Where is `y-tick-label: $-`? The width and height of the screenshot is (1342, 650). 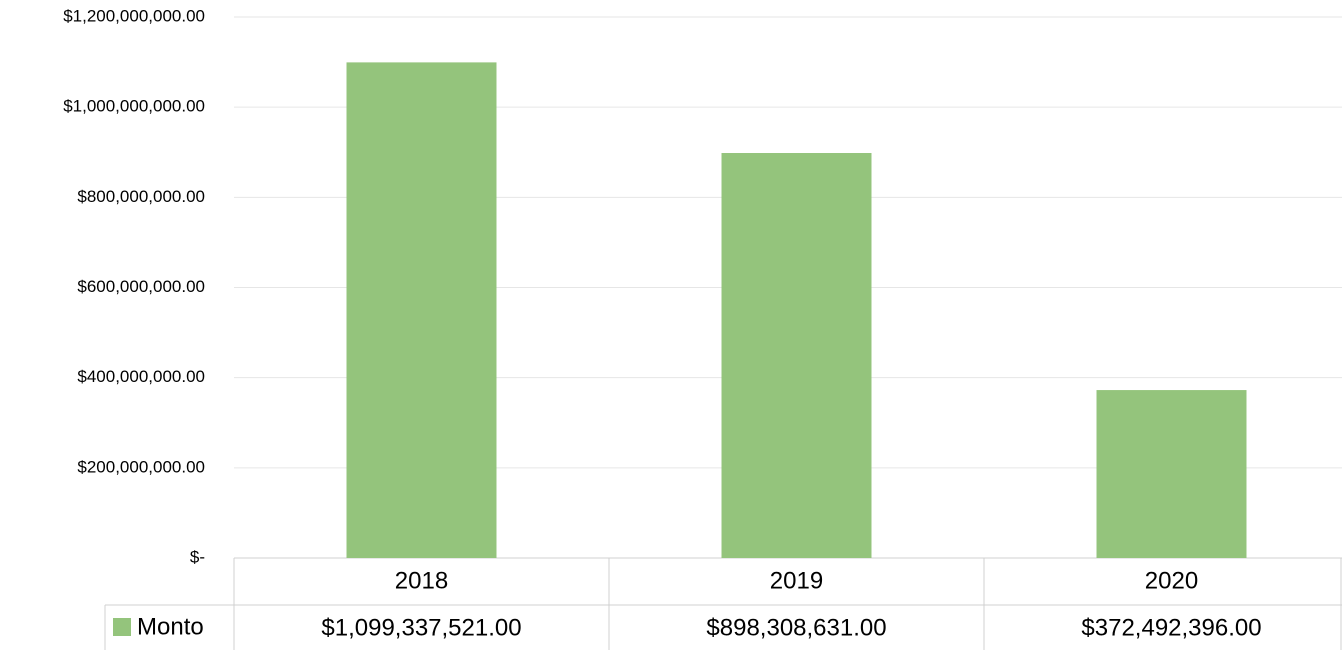
y-tick-label: $- is located at coordinates (197, 556).